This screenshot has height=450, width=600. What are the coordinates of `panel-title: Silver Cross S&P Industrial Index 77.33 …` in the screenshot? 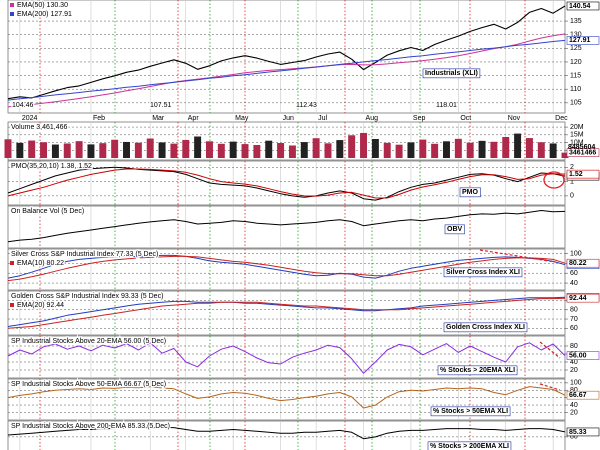 It's located at (84, 254).